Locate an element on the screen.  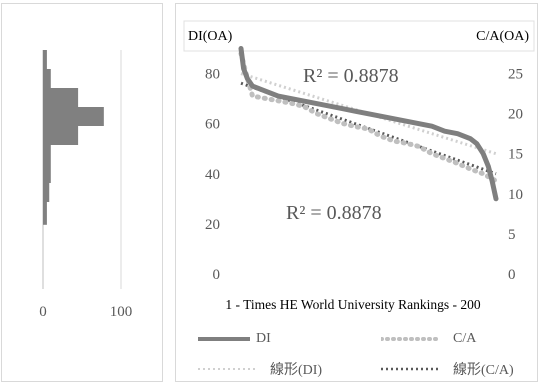
legend-row-1: DI C/A is located at coordinates (357, 339).